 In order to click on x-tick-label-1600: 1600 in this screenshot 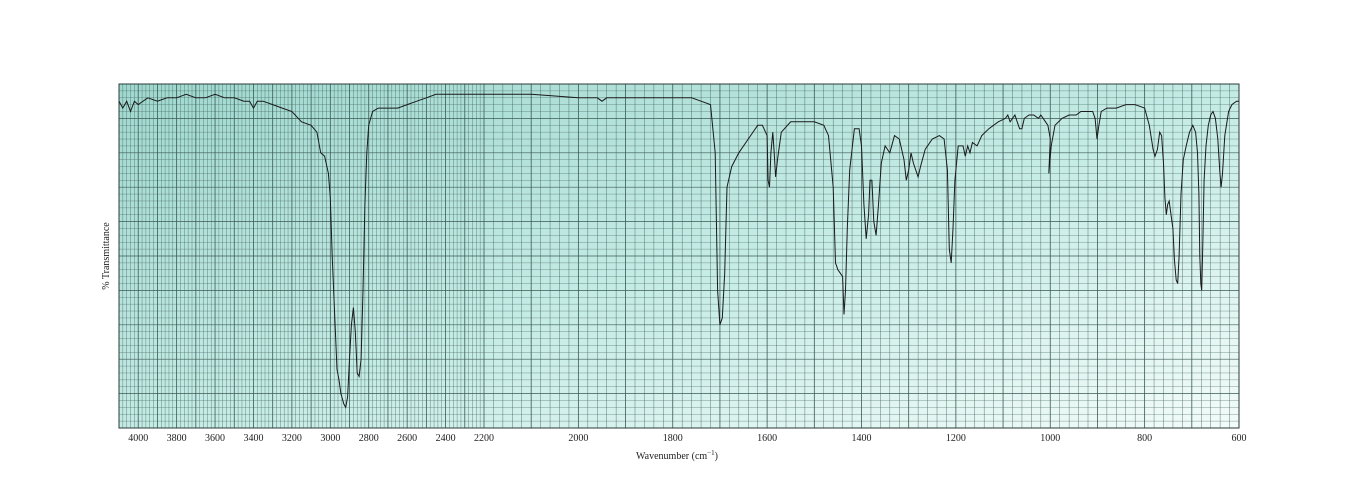, I will do `click(767, 438)`.